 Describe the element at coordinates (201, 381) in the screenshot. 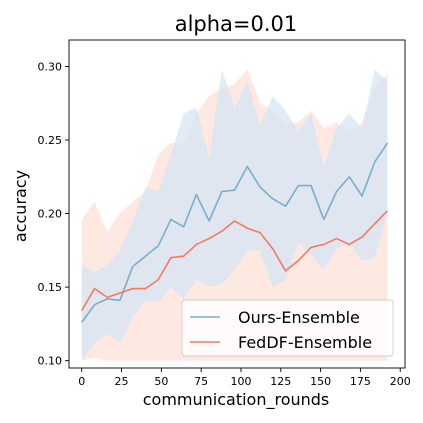

I see `x-tick-label: 75` at that location.